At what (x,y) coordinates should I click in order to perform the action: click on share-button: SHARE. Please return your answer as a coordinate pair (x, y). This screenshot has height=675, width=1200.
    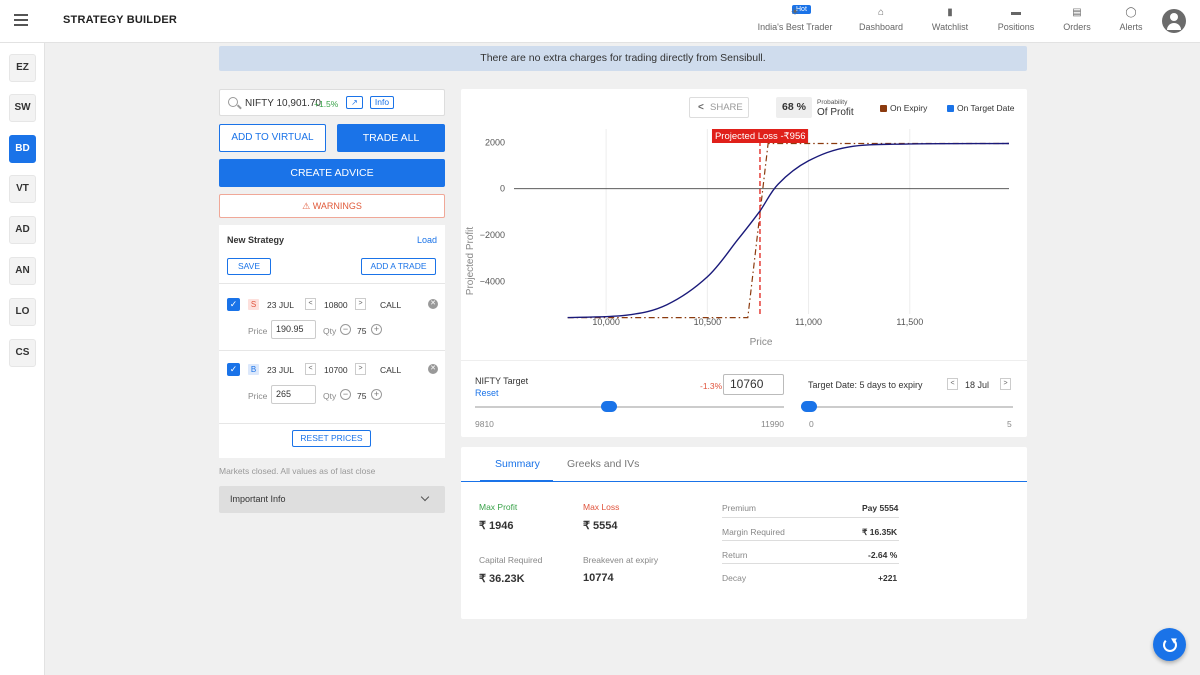
    Looking at the image, I should click on (719, 107).